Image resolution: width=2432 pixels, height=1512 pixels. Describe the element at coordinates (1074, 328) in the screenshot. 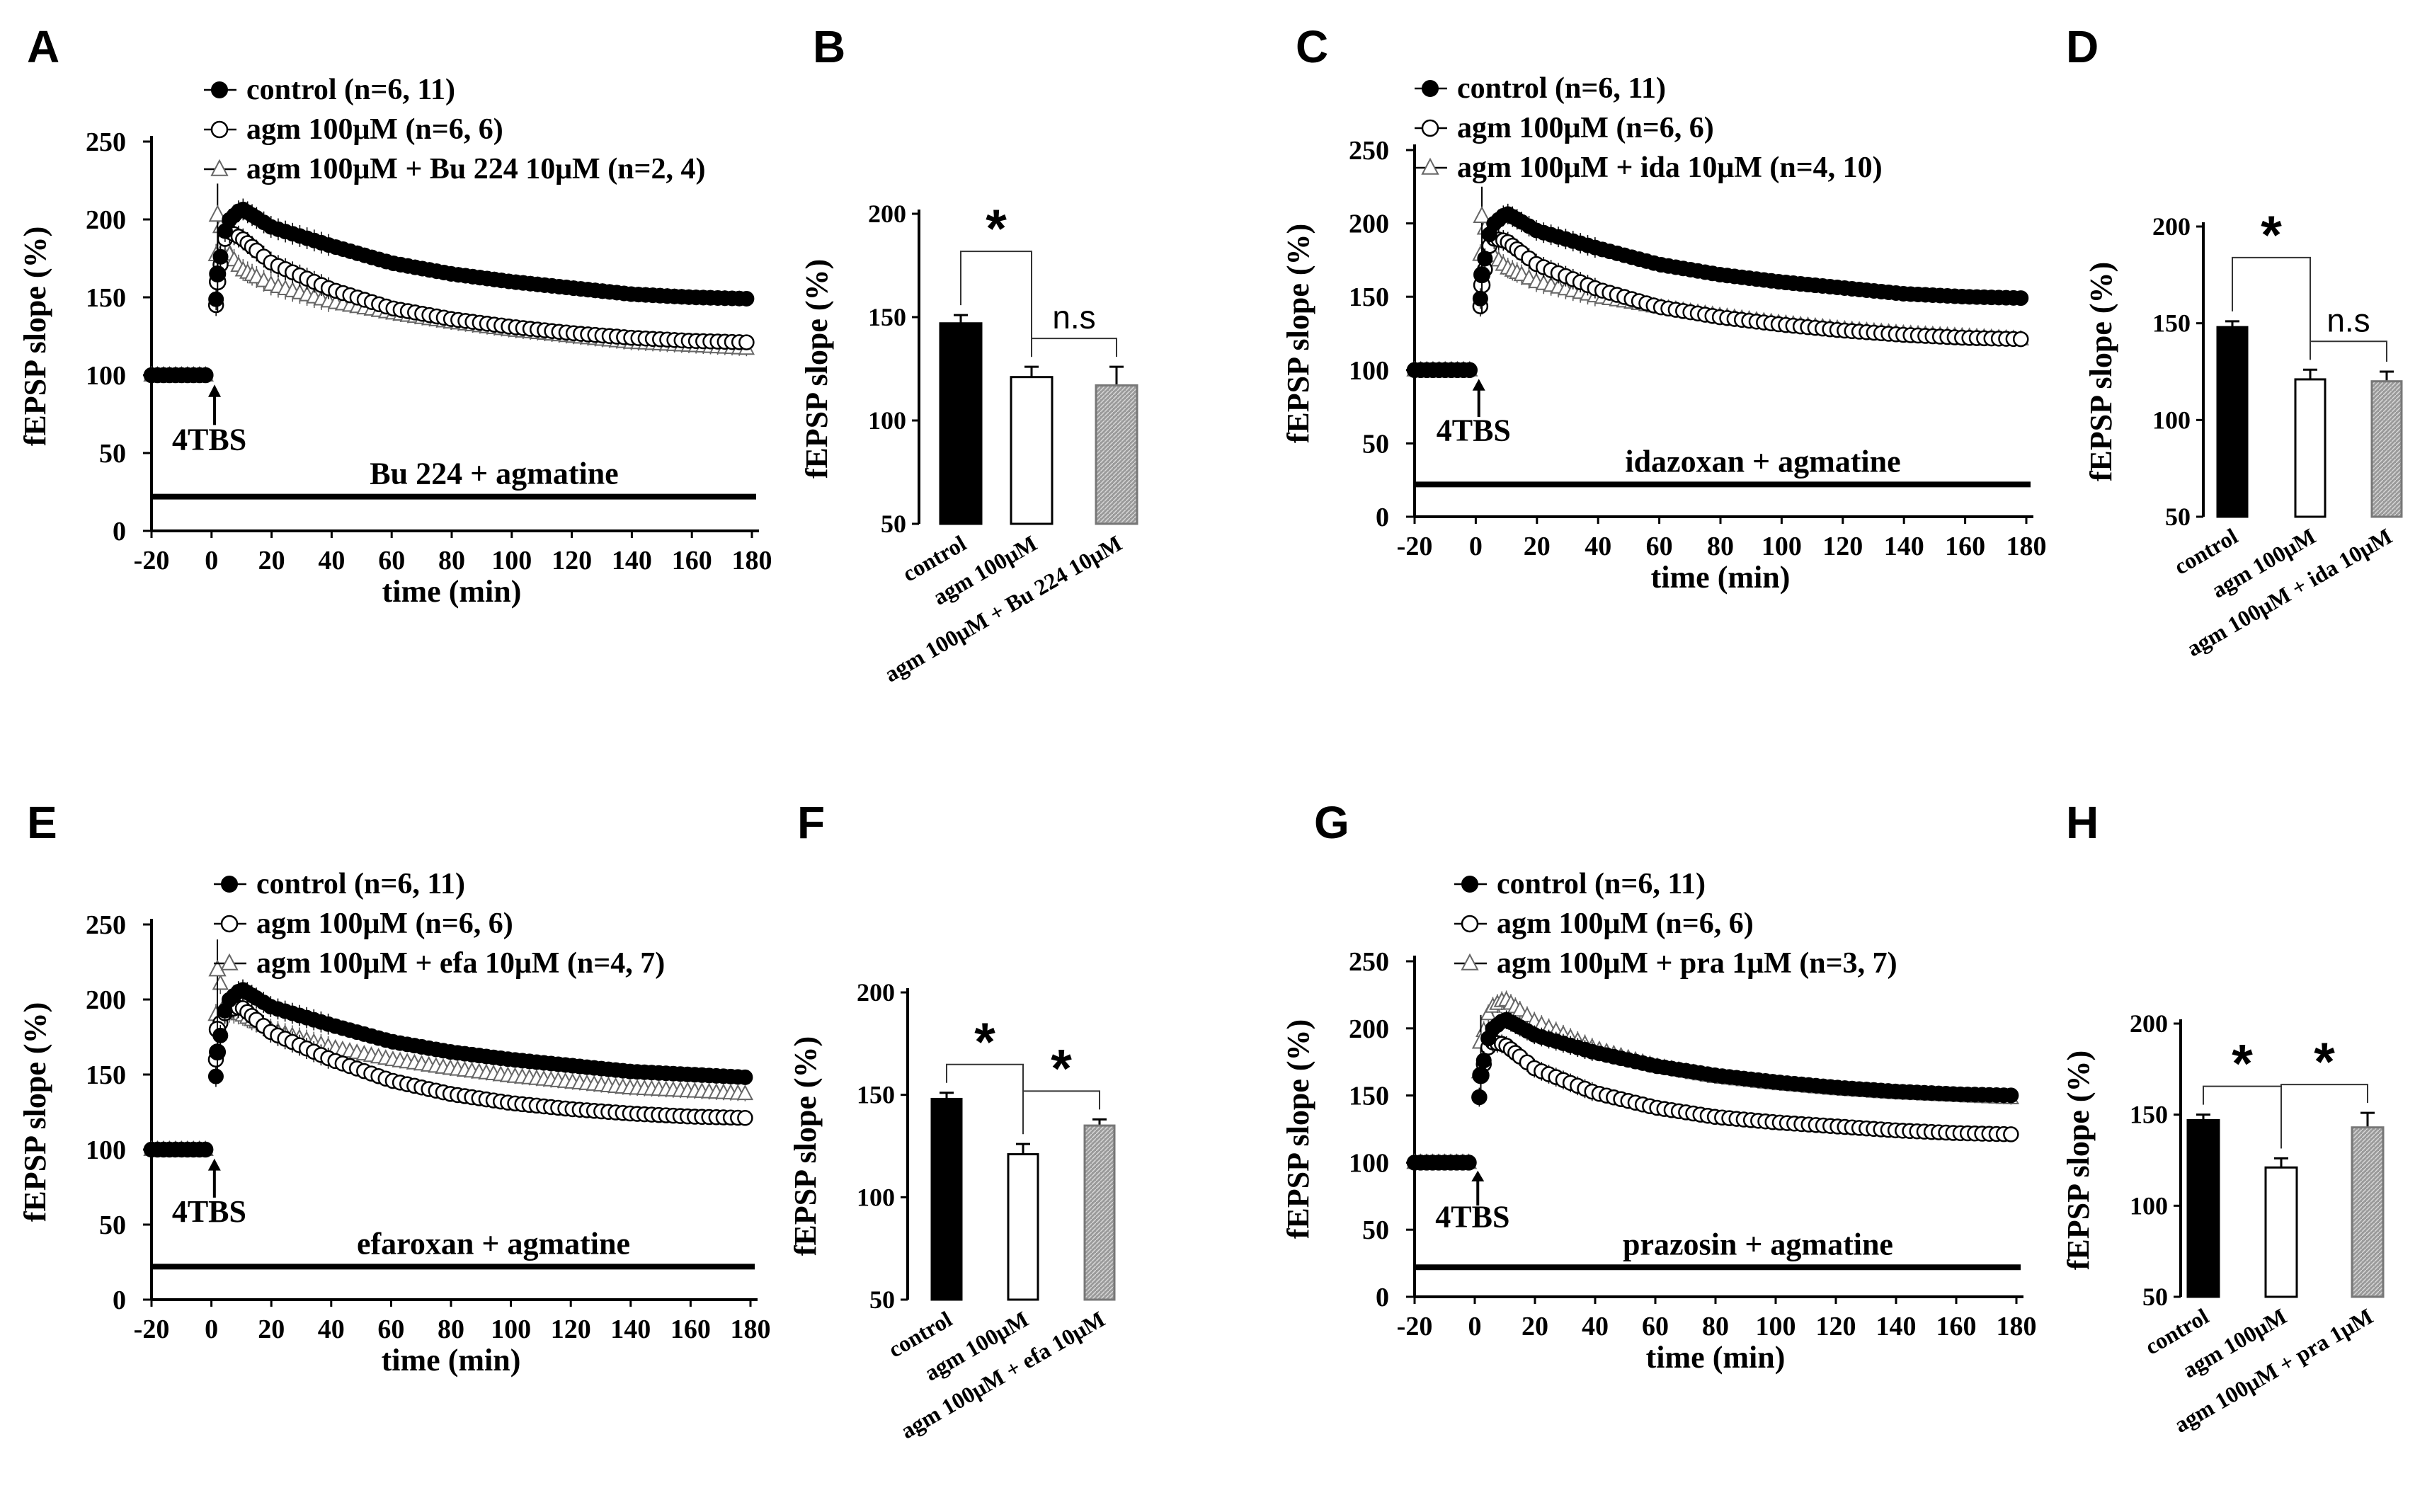

I see `significance-bracket: n.s` at that location.